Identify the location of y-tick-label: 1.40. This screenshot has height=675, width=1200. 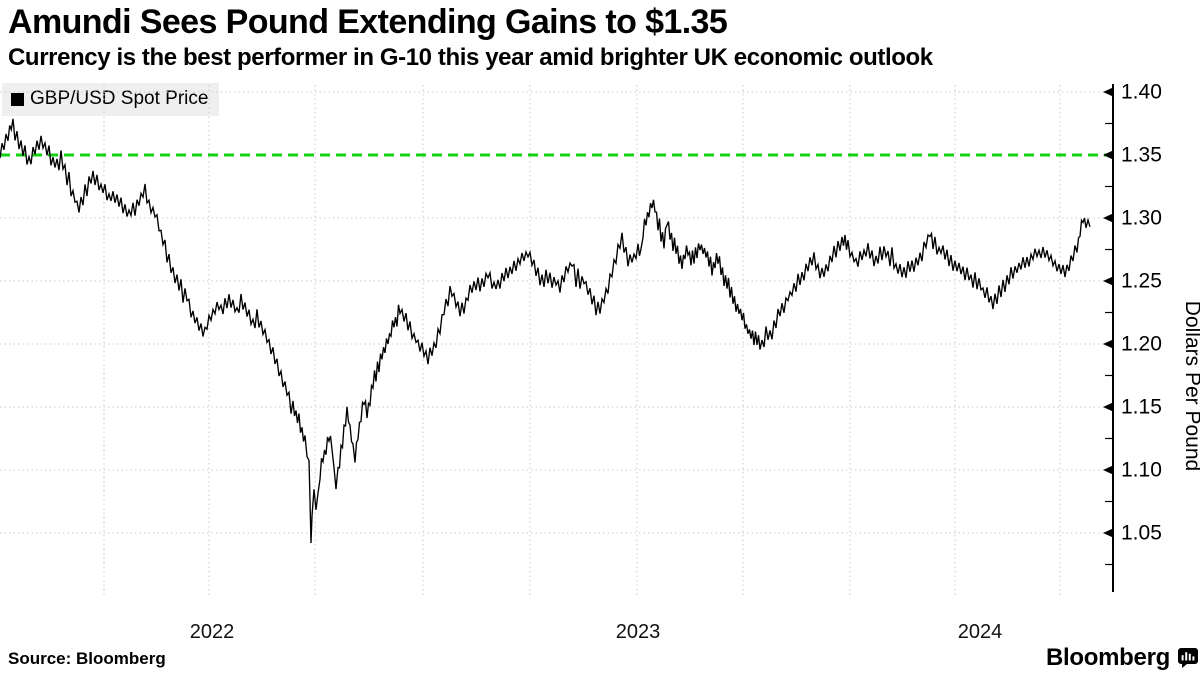
(1141, 92).